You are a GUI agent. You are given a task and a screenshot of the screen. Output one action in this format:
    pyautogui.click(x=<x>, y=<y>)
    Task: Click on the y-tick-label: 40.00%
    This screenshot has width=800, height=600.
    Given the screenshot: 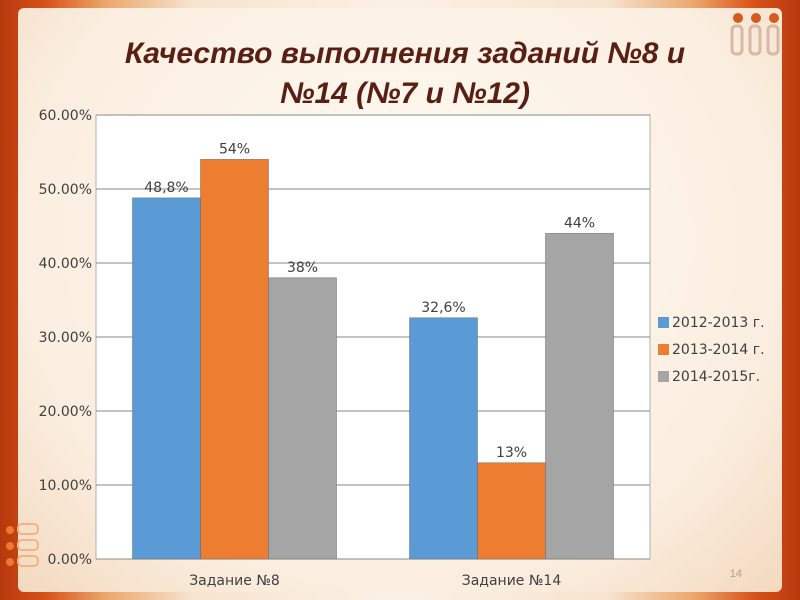 What is the action you would take?
    pyautogui.click(x=65, y=264)
    